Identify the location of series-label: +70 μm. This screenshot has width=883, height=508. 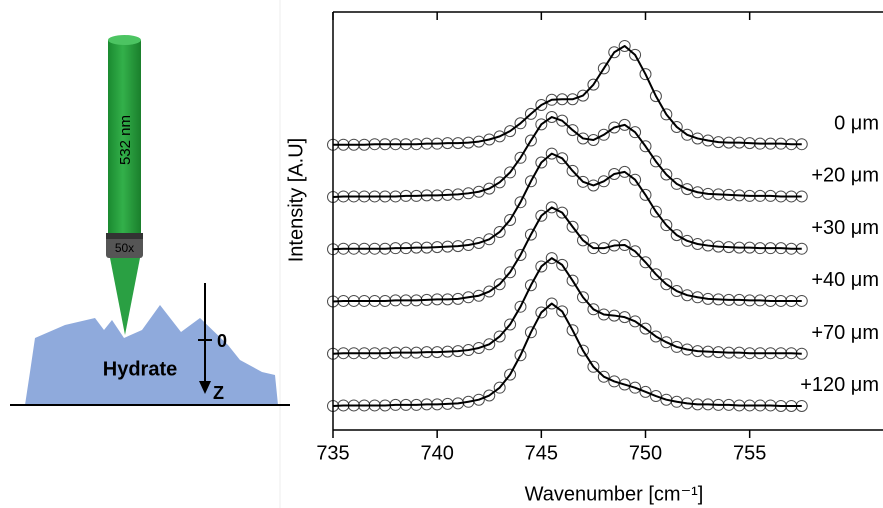
(845, 333).